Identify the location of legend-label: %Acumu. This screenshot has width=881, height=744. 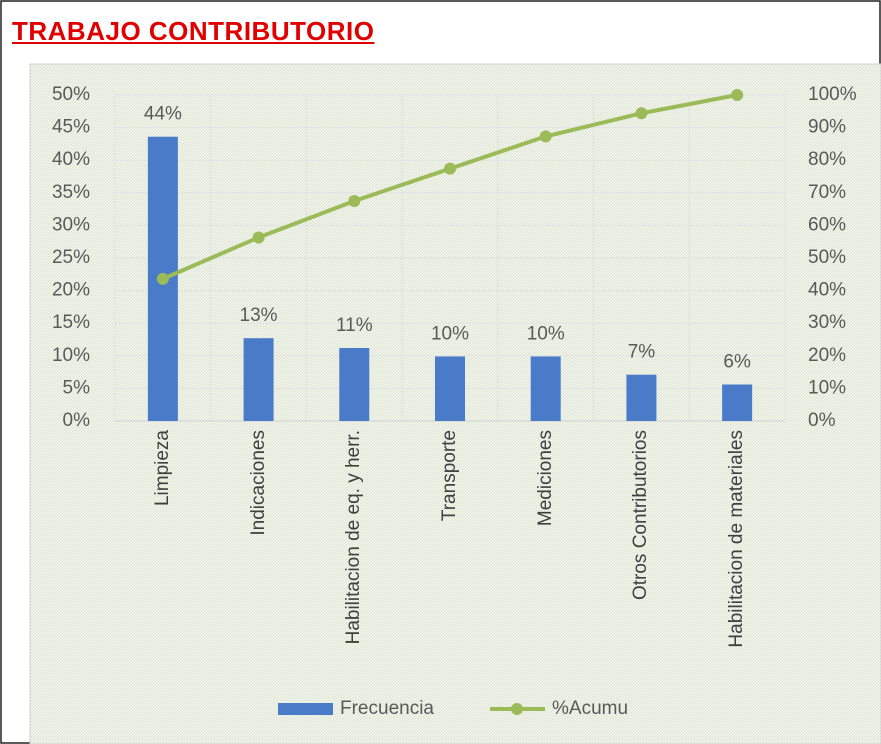
(590, 708).